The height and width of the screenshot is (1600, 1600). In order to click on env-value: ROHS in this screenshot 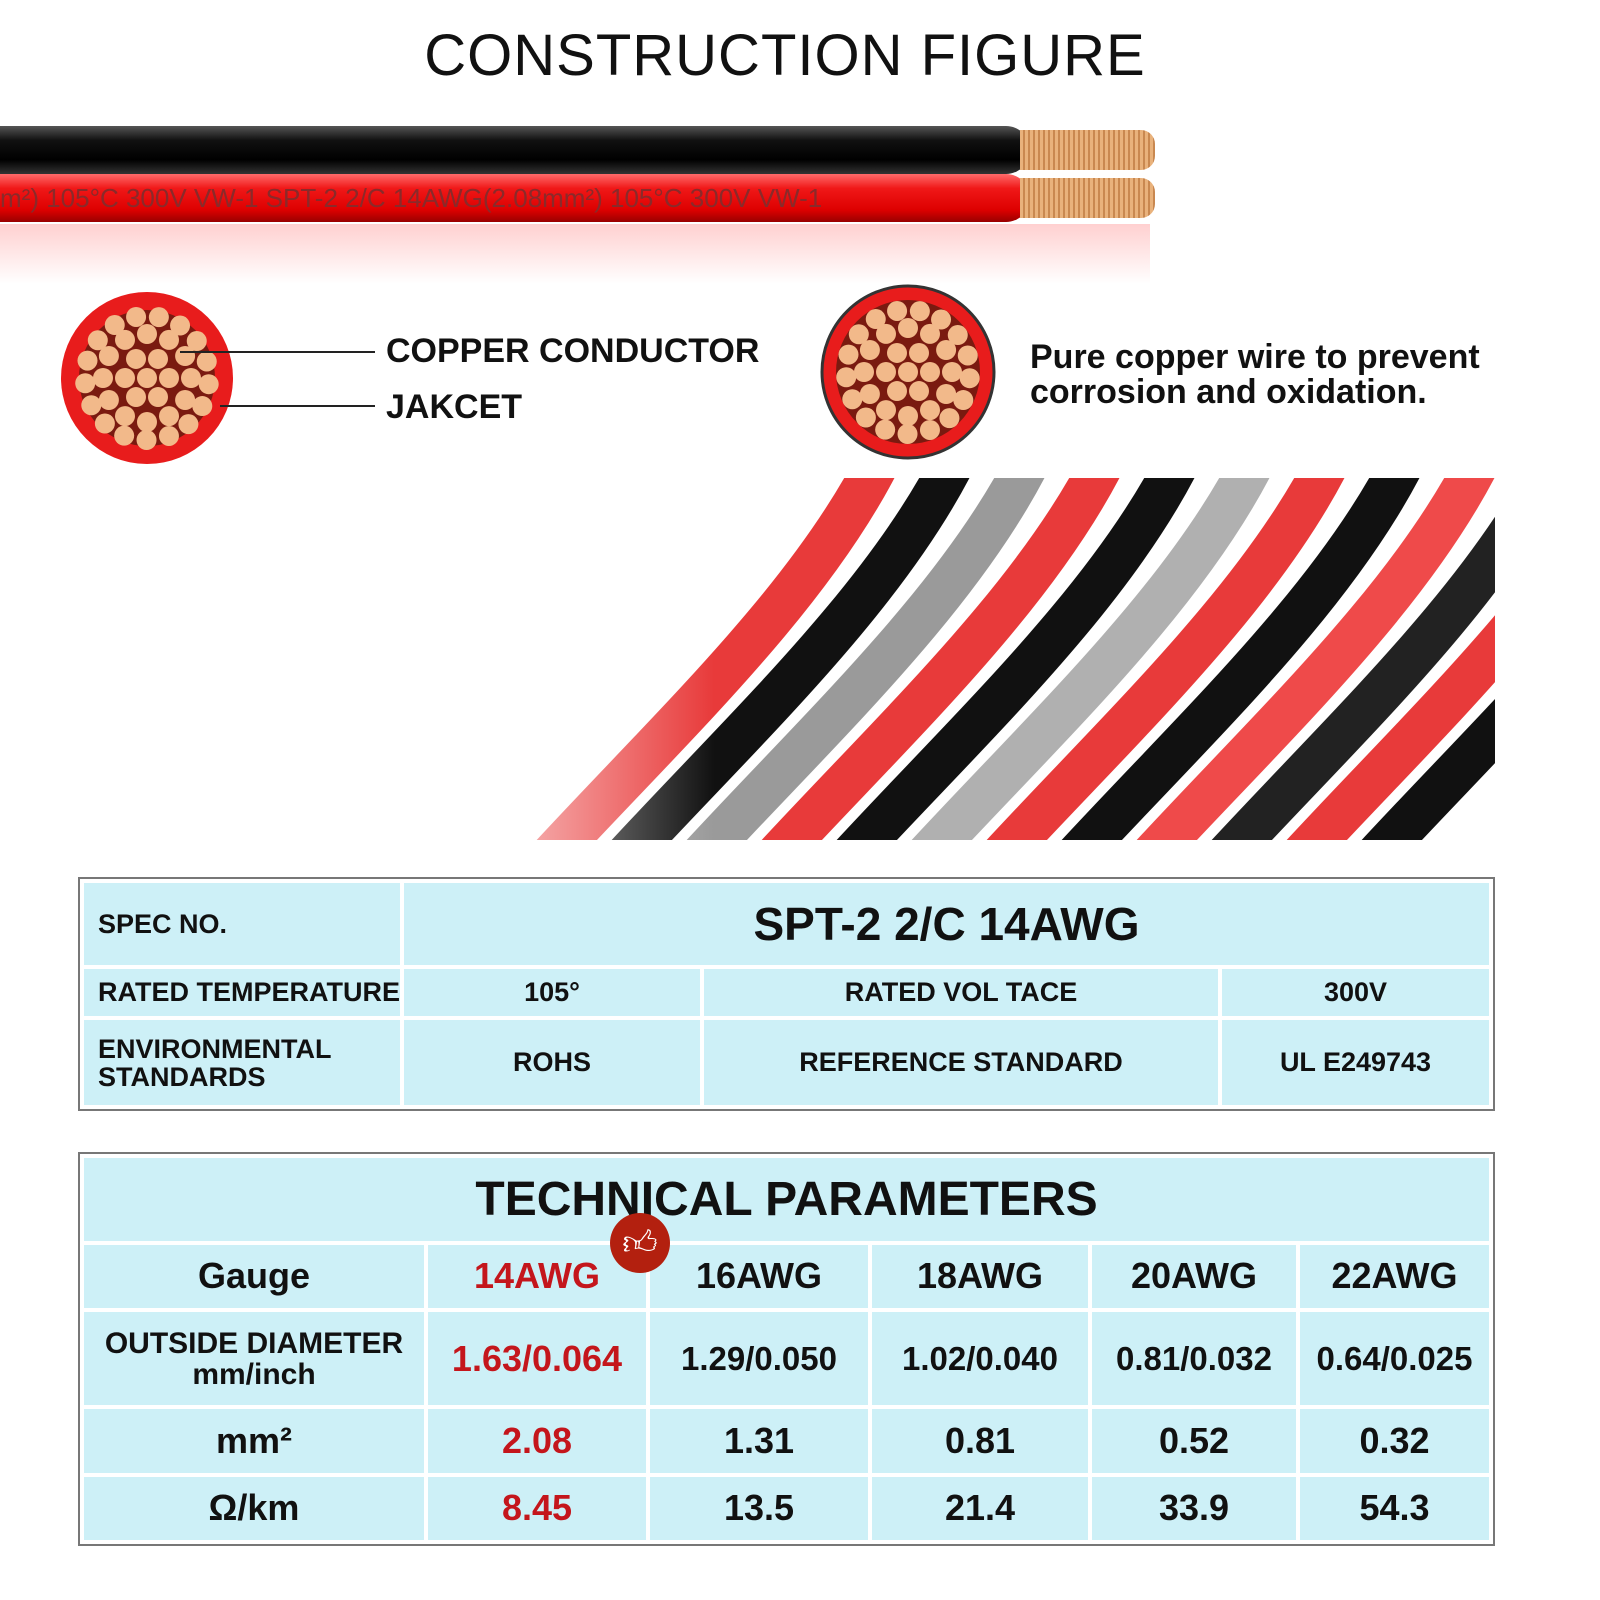, I will do `click(552, 1062)`.